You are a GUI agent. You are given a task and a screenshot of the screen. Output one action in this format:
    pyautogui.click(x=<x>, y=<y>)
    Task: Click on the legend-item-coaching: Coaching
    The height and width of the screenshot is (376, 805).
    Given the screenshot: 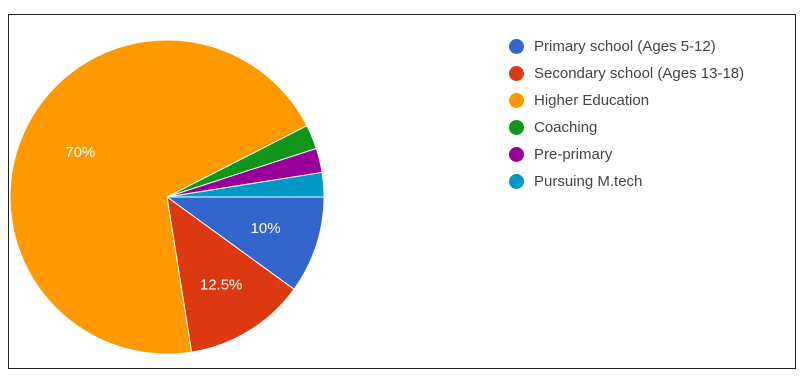 What is the action you would take?
    pyautogui.click(x=626, y=127)
    